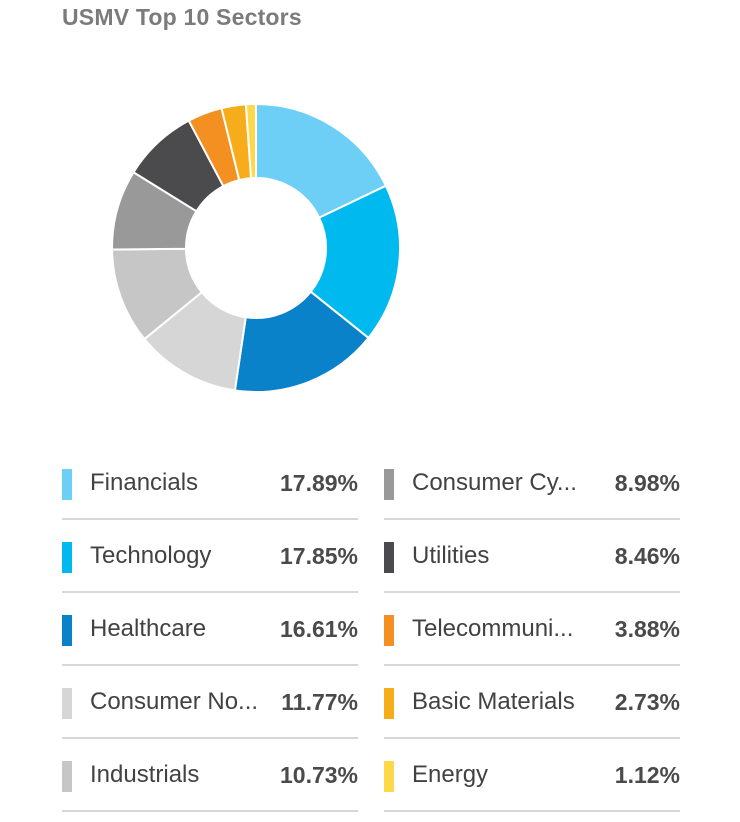 This screenshot has width=740, height=822. I want to click on legend-item: Consumer Cy... 8.98%, so click(532, 483).